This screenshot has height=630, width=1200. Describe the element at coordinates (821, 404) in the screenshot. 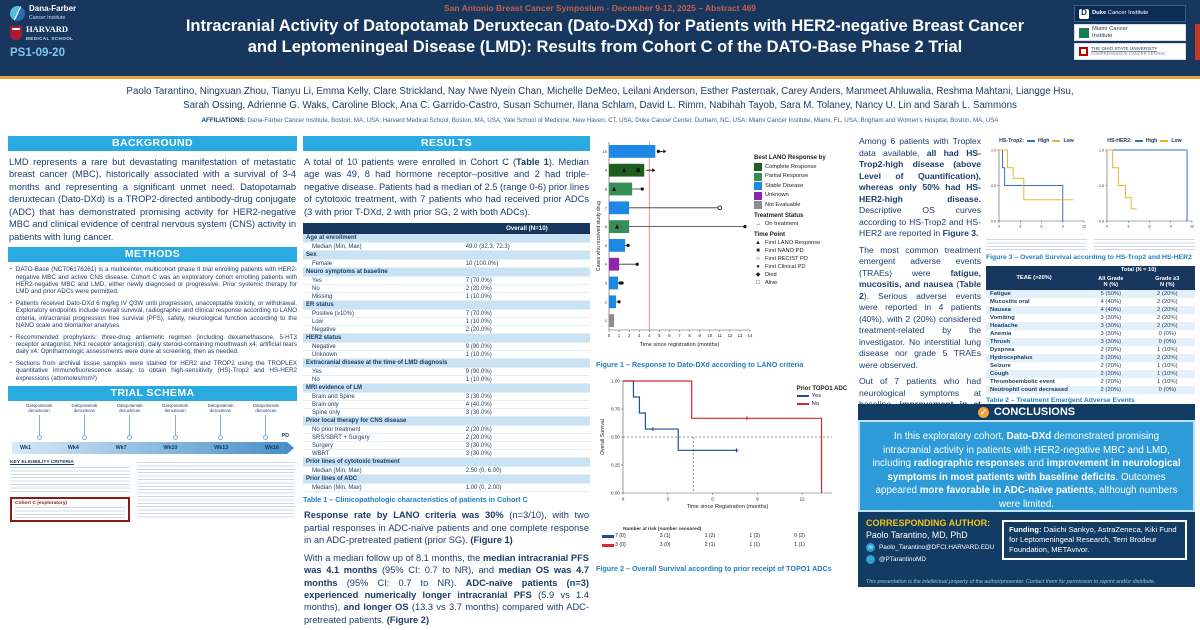

I see `legend-item: No` at that location.